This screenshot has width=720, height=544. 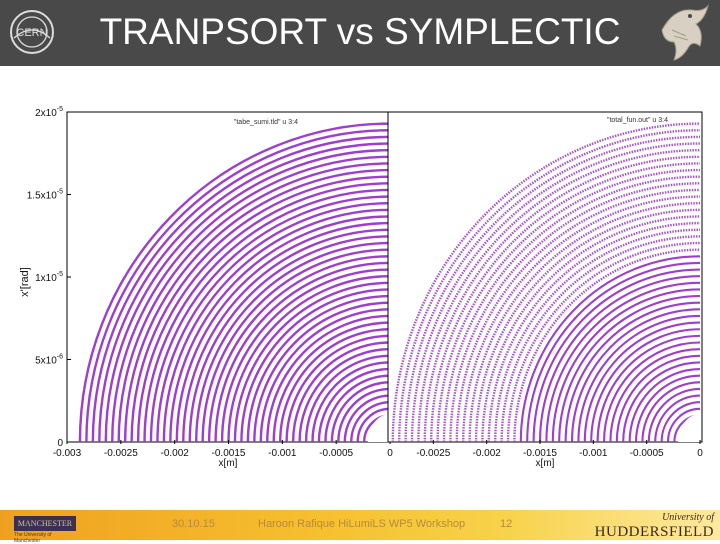 What do you see at coordinates (33, 538) in the screenshot?
I see `manchester-logo-subtext: The University of Manchester` at bounding box center [33, 538].